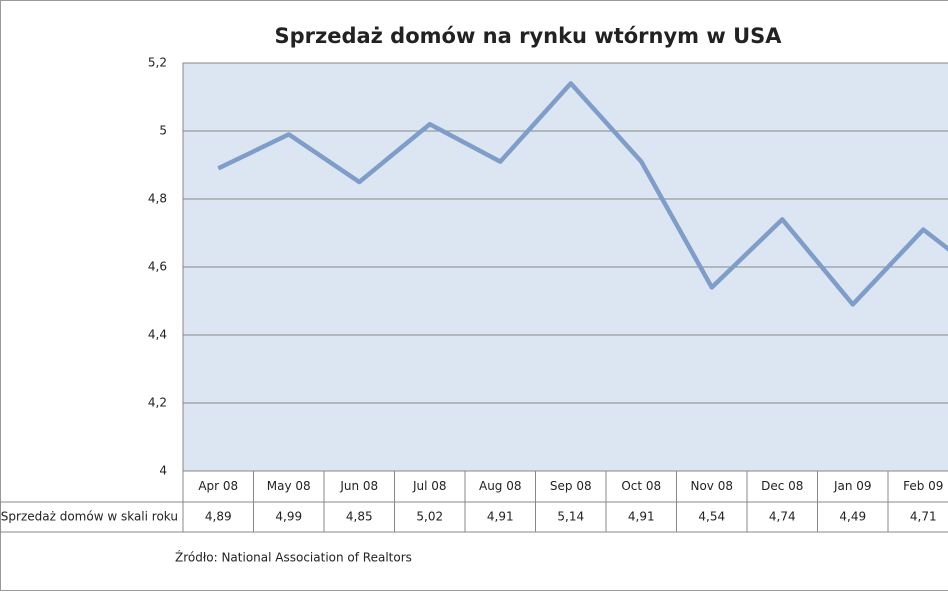  Describe the element at coordinates (571, 486) in the screenshot. I see `x-tick-label: Sep 08` at that location.